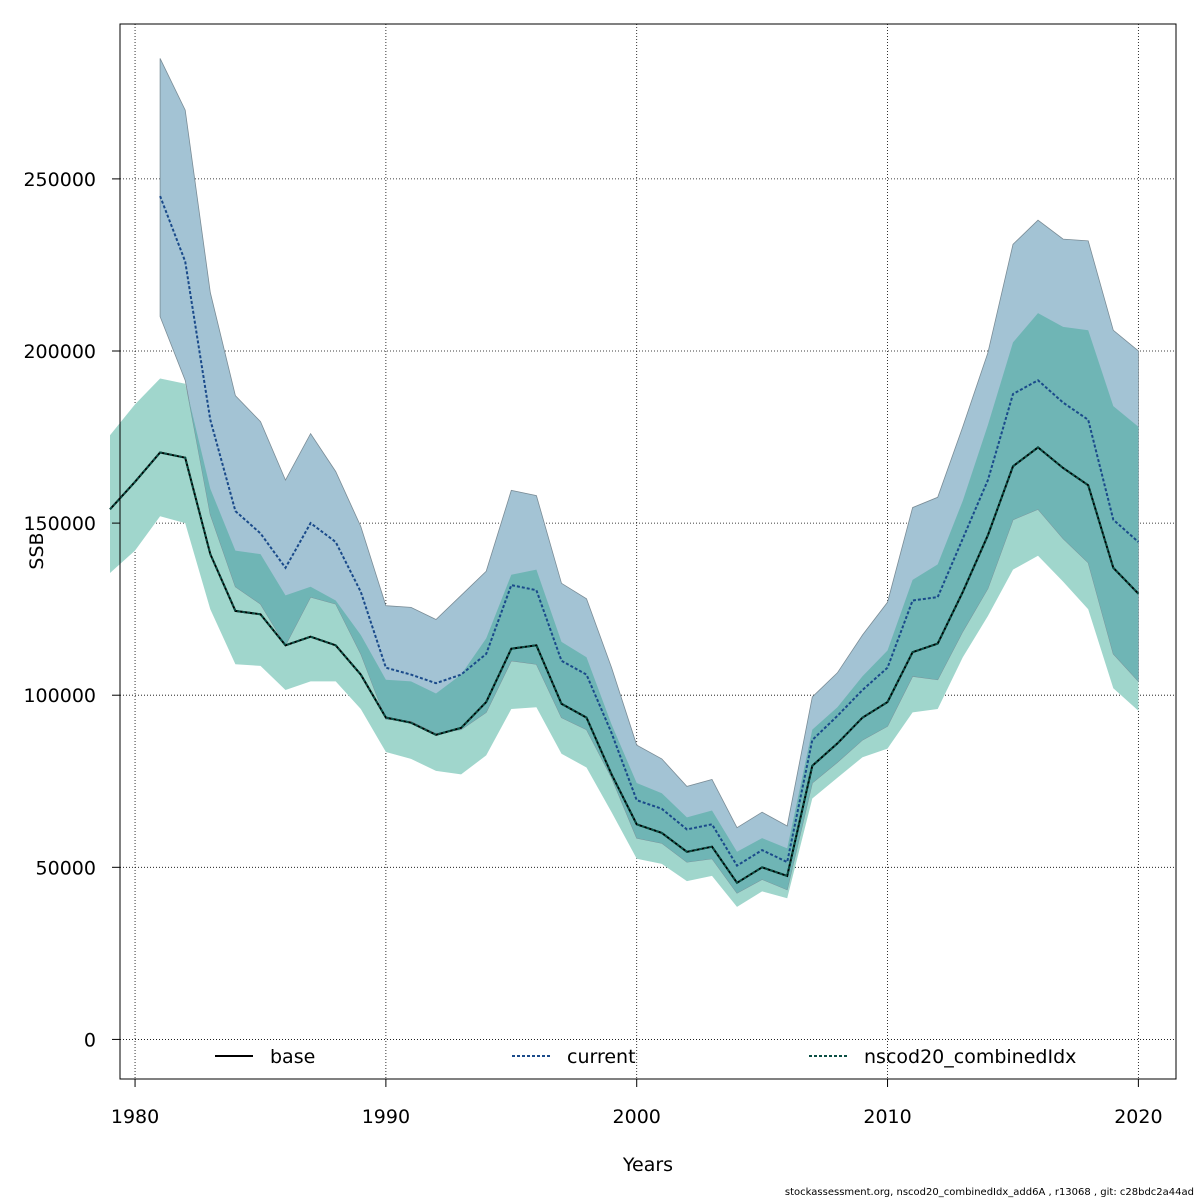 The width and height of the screenshot is (1200, 1200). What do you see at coordinates (970, 1057) in the screenshot?
I see `legend-combined-label: nscod20_combinedIdx` at bounding box center [970, 1057].